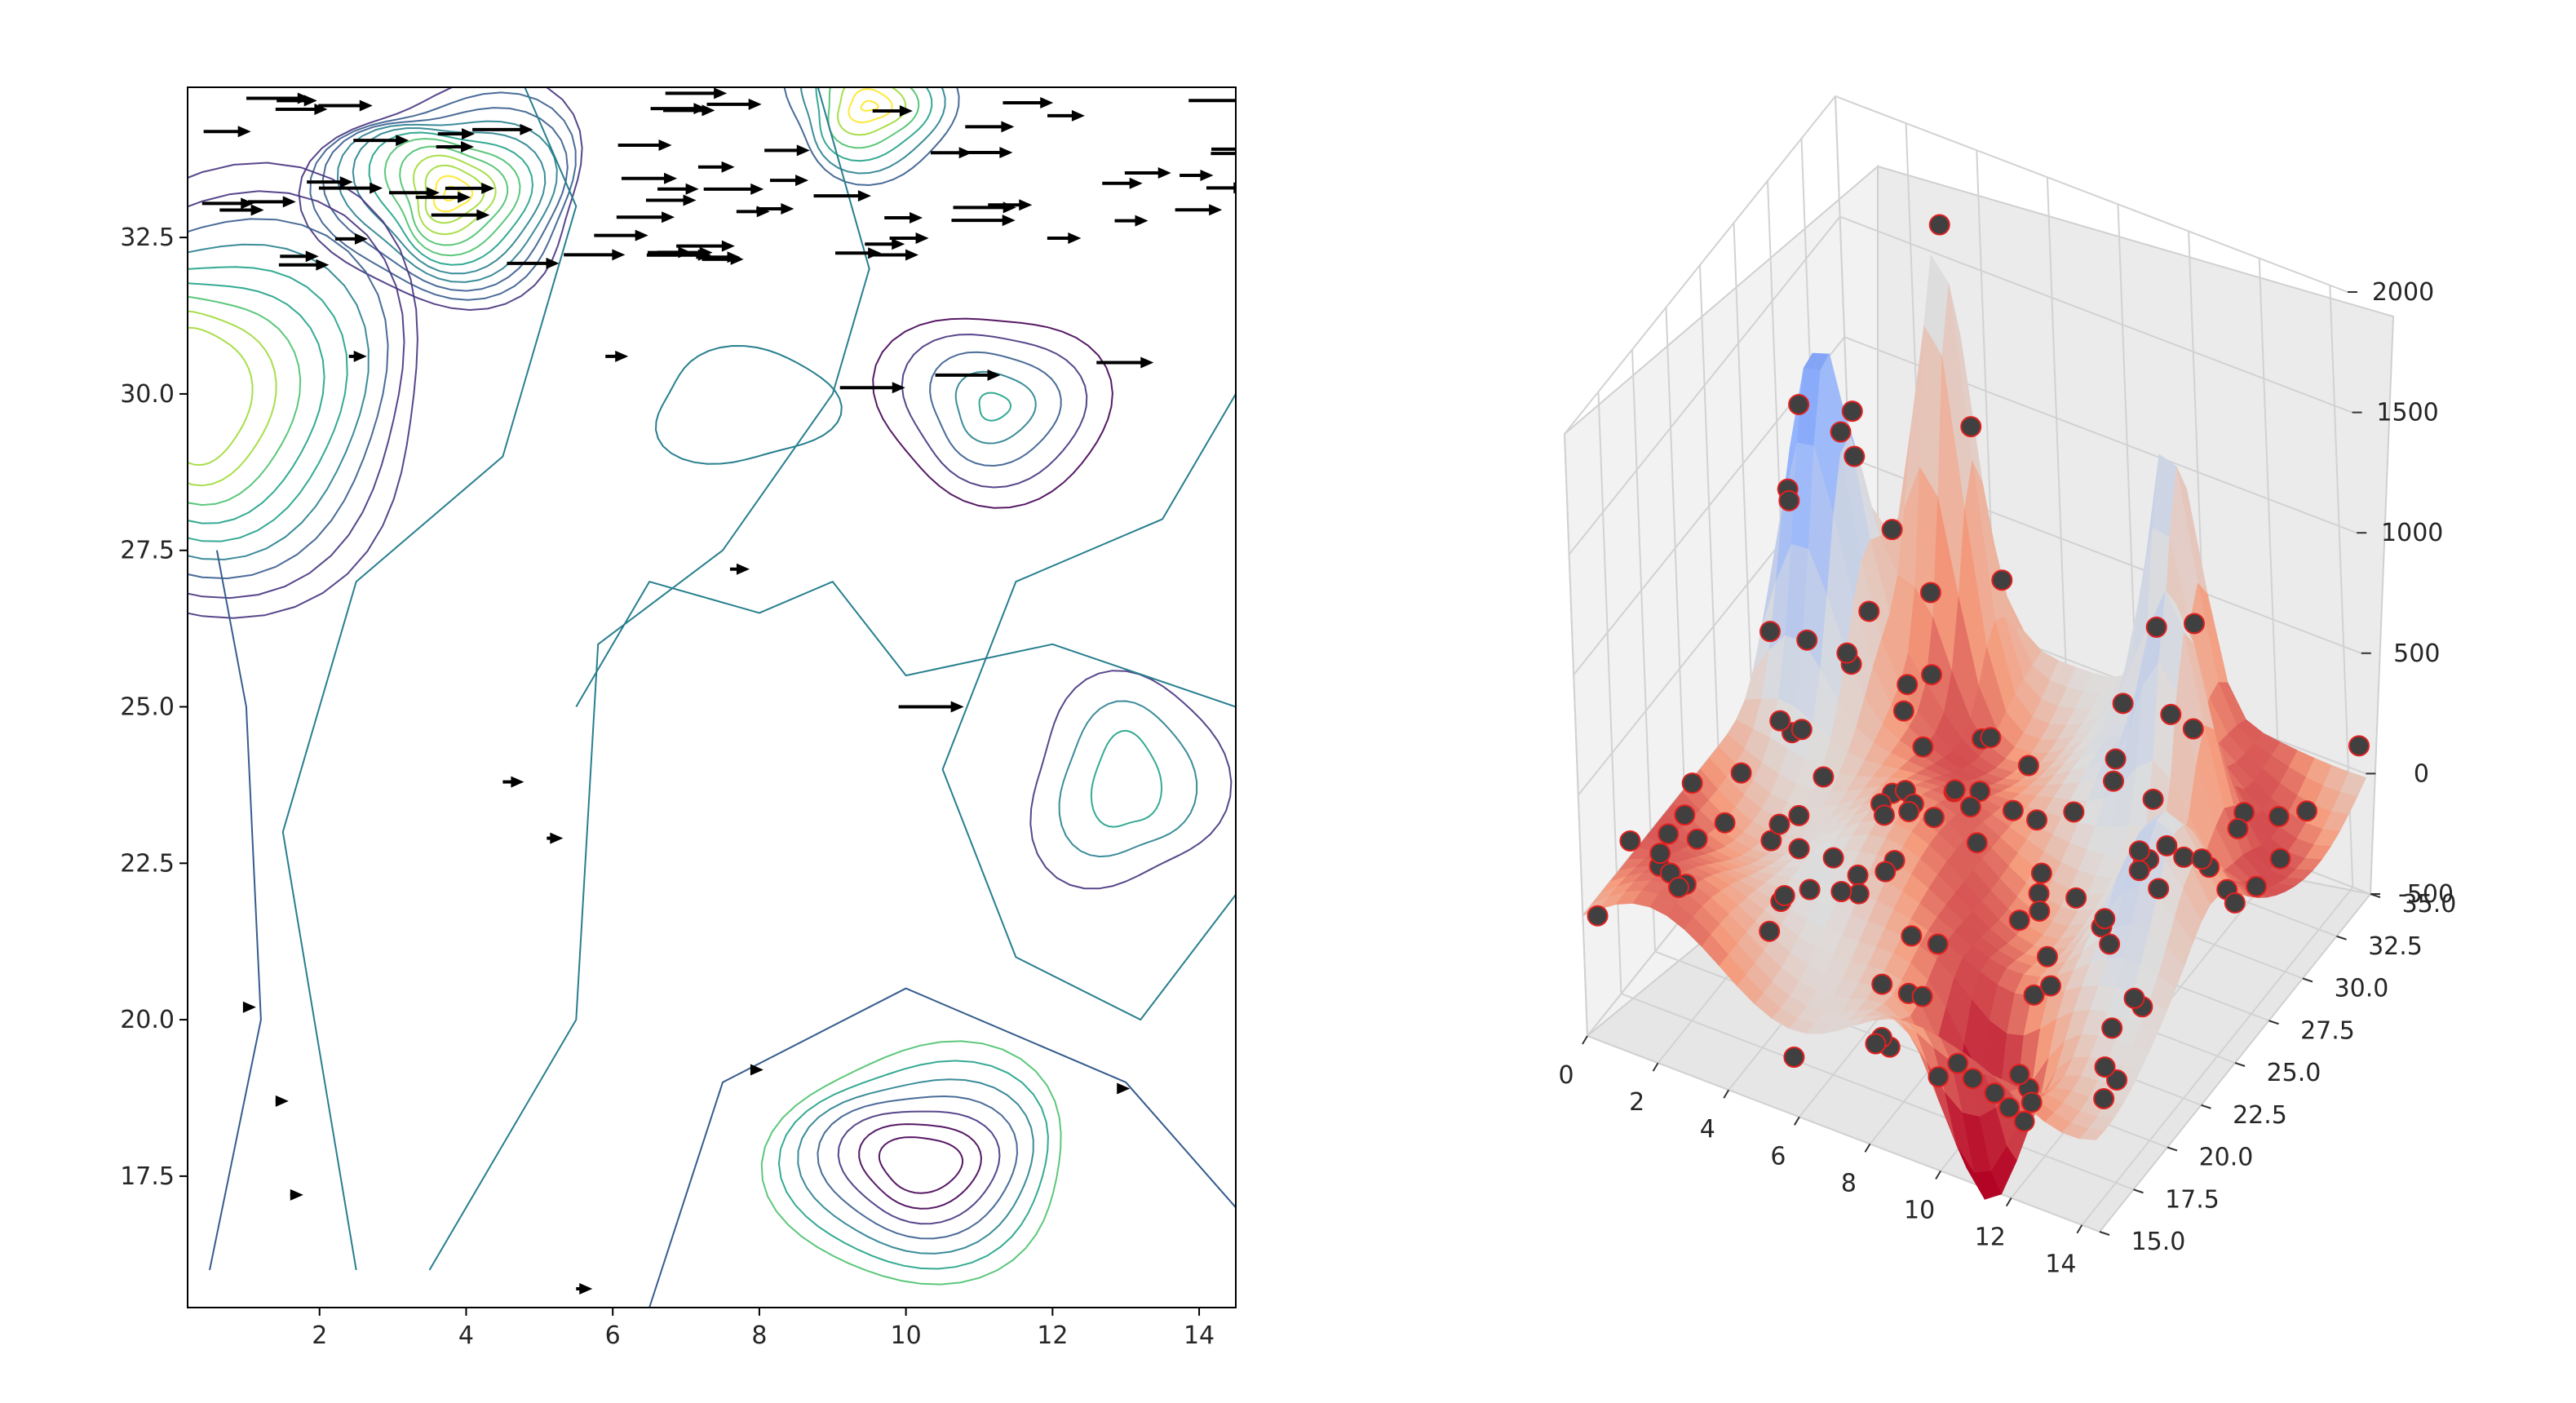 This screenshot has height=1403, width=2576. I want to click on grid-line-z, so click(1956, 265).